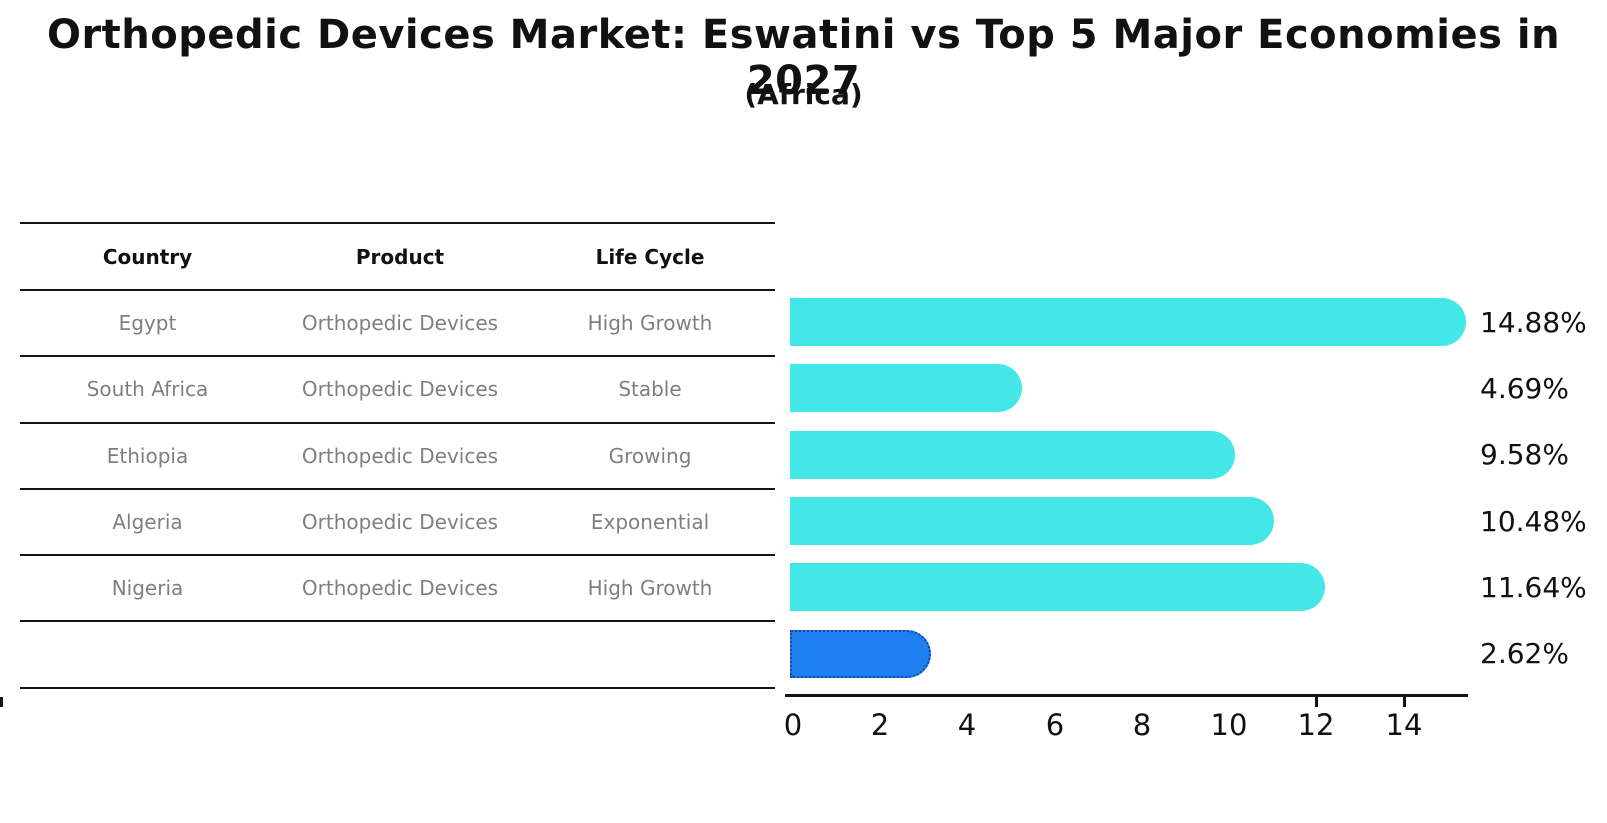 Image resolution: width=1607 pixels, height=823 pixels. What do you see at coordinates (861, 653) in the screenshot?
I see `bar-eswatini-highlighted` at bounding box center [861, 653].